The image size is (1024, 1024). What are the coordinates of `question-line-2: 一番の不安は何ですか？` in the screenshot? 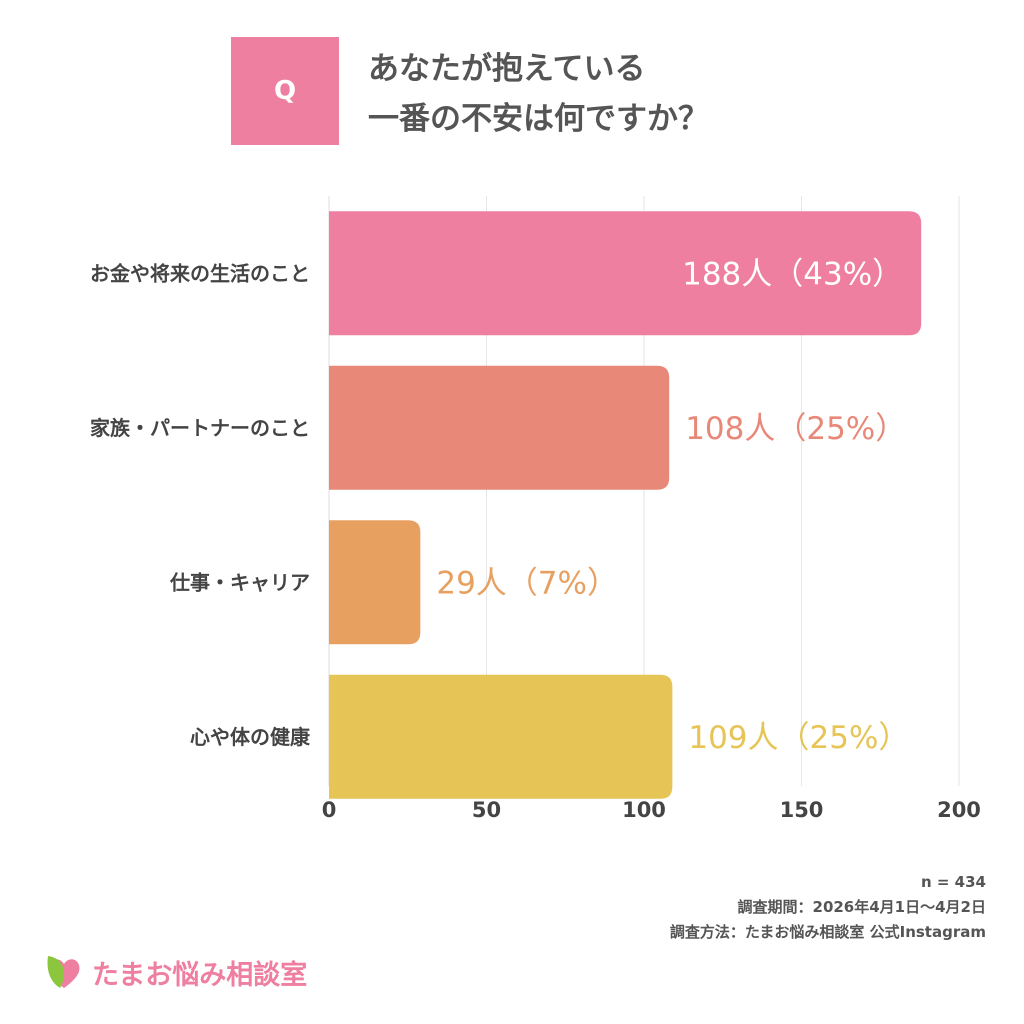 It's located at (538, 119).